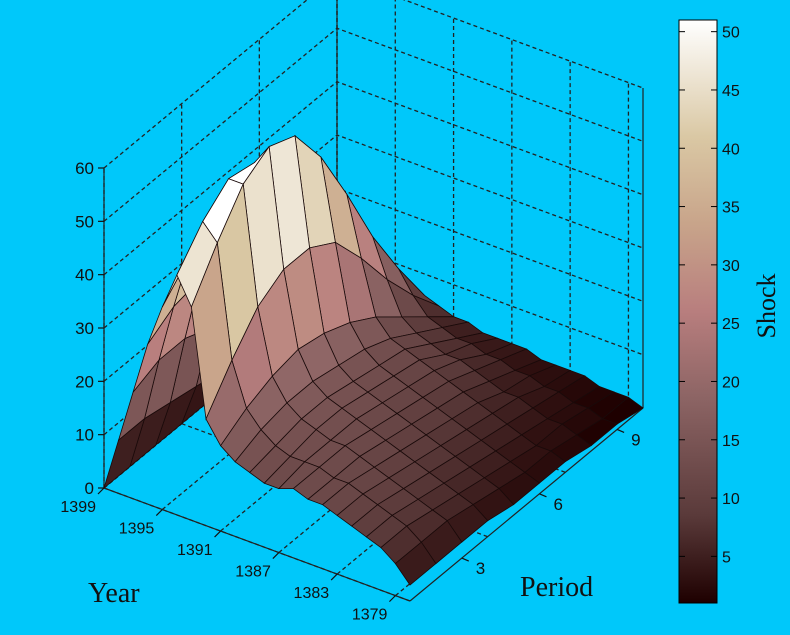  I want to click on colorbar-tick-label: 30, so click(731, 266).